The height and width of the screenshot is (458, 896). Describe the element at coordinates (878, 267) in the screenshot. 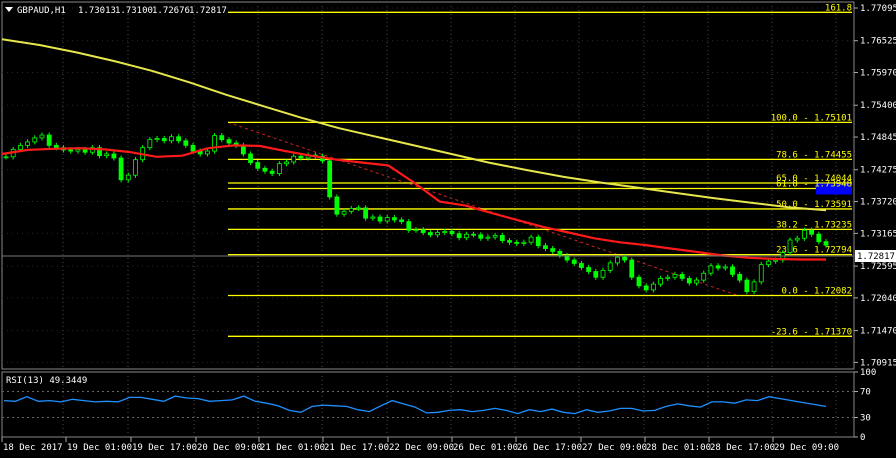

I see `price-tick-label: 1.72595` at that location.